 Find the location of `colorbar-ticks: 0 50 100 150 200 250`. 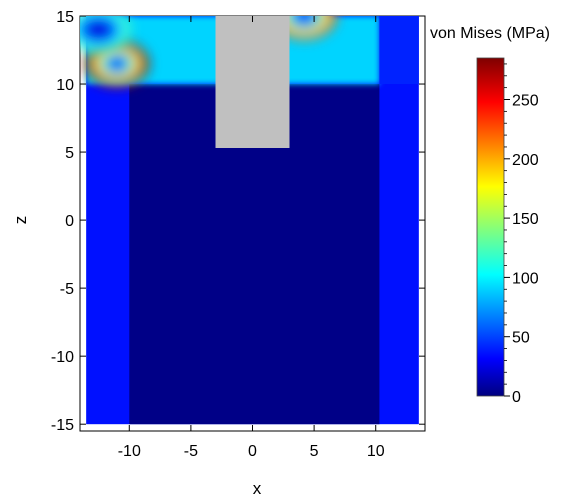

colorbar-ticks: 0 50 100 150 200 250 is located at coordinates (521, 234).